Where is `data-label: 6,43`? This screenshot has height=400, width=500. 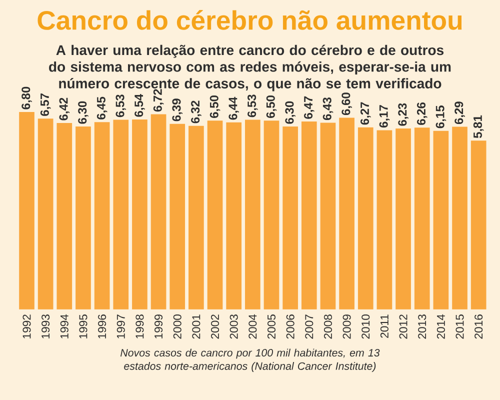
data-label: 6,43 is located at coordinates (328, 109).